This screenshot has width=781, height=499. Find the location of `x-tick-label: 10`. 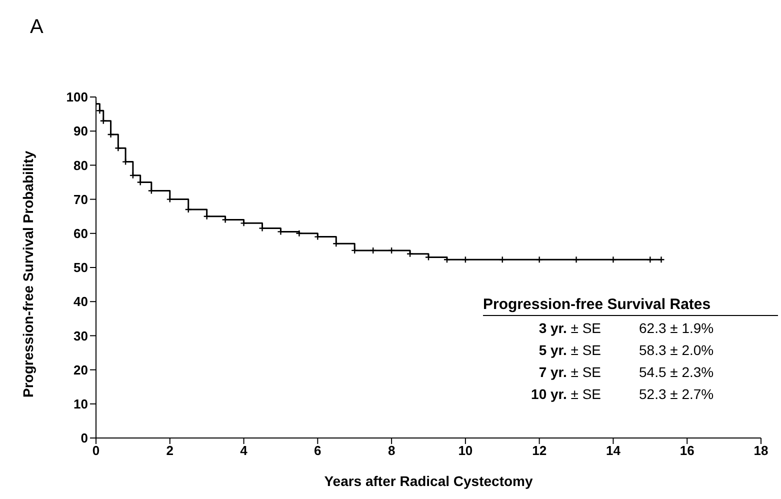

x-tick-label: 10 is located at coordinates (465, 450).